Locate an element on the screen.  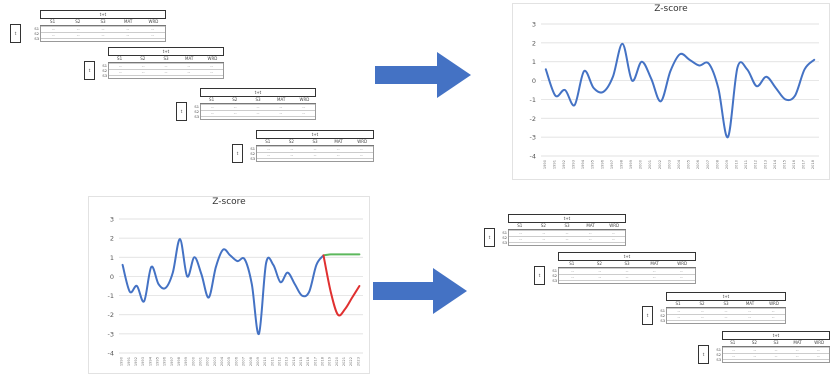
x-tick-label: 2000 is located at coordinates (193, 361).